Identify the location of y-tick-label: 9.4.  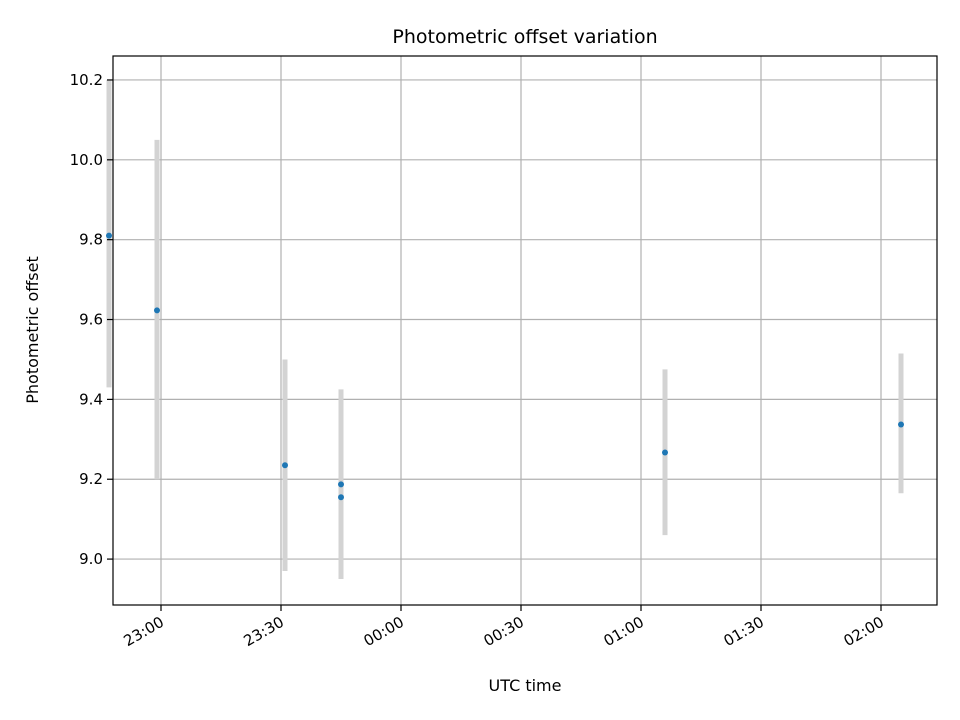
(91, 399).